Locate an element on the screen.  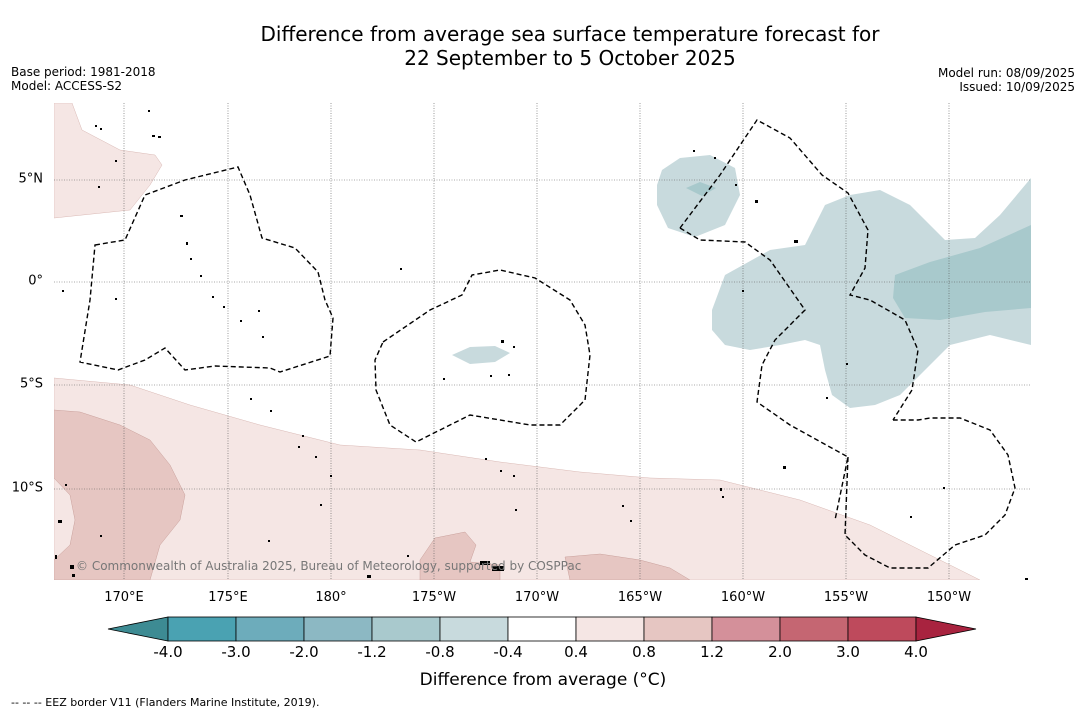
warm-anomaly-south-east is located at coordinates (627, 566).